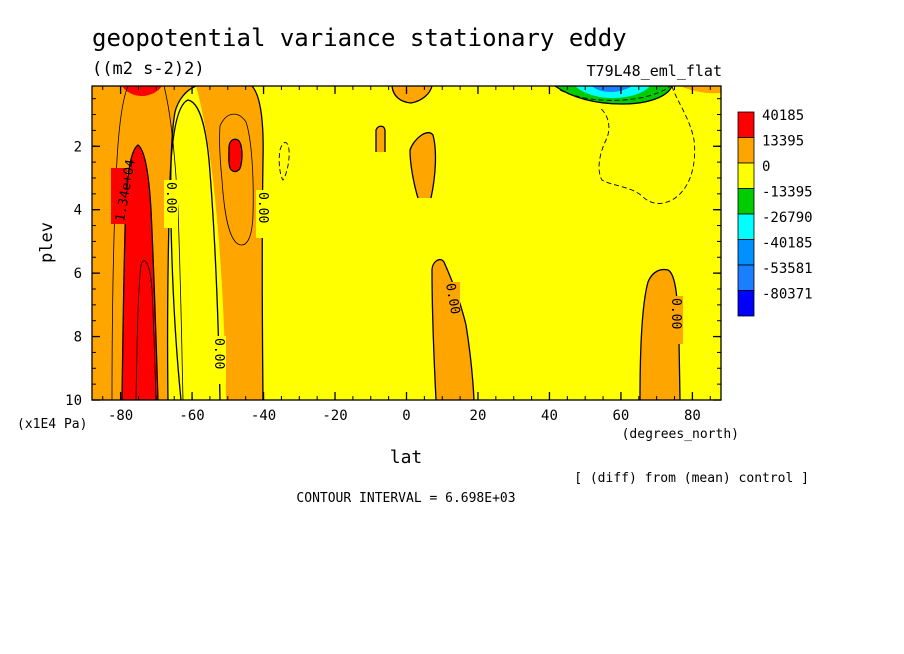 The height and width of the screenshot is (654, 904). I want to click on legend-label: -13395, so click(787, 193).